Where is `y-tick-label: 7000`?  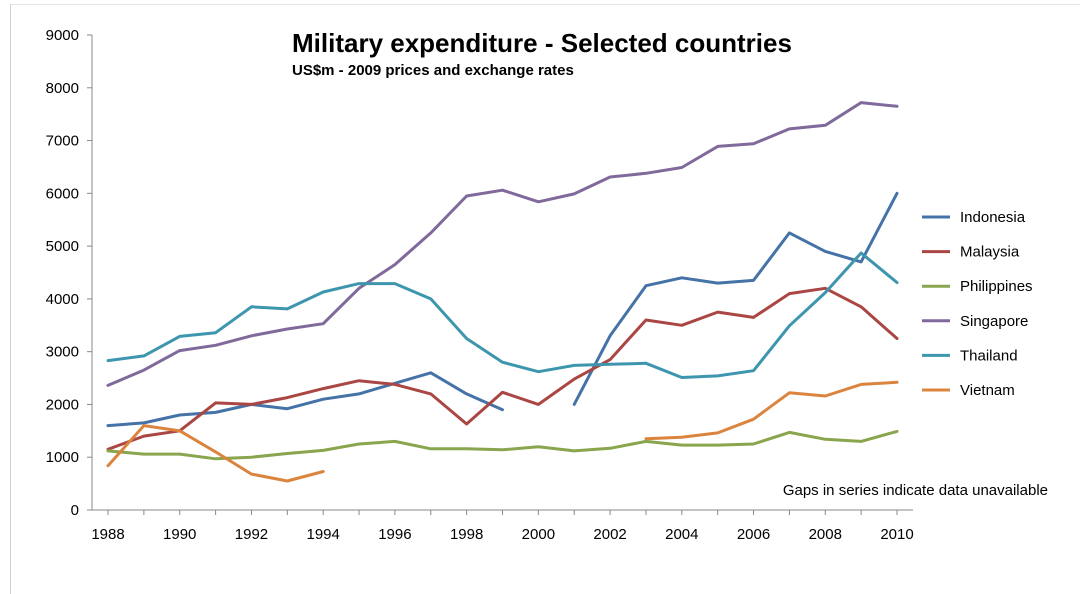
y-tick-label: 7000 is located at coordinates (62, 141).